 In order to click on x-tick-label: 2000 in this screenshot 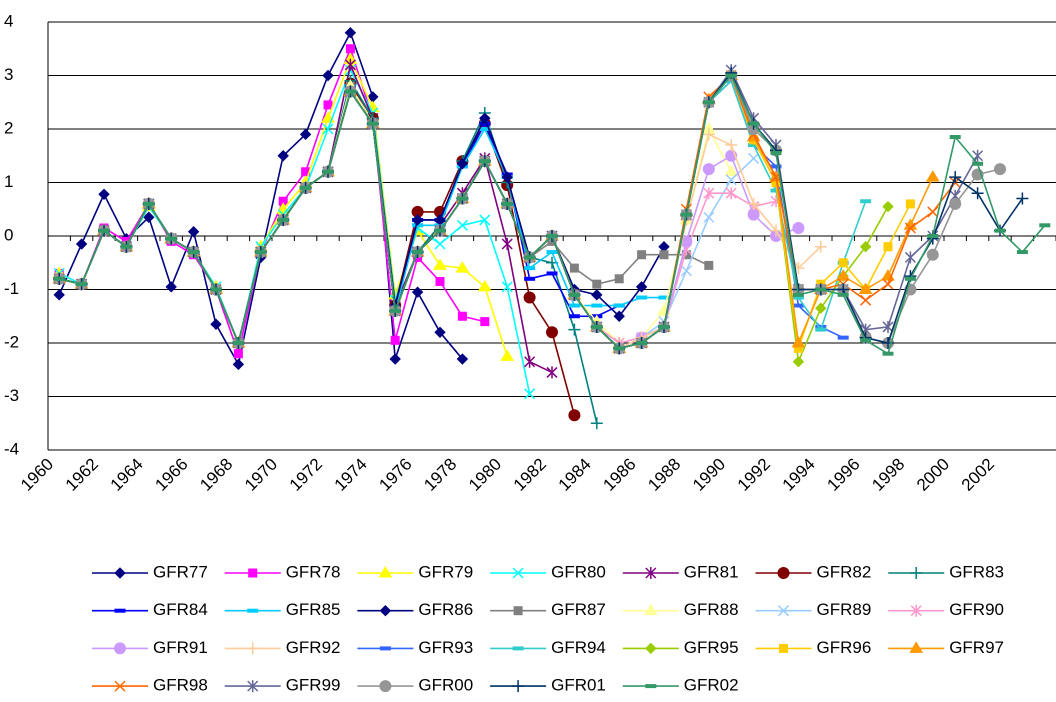, I will do `click(933, 475)`.